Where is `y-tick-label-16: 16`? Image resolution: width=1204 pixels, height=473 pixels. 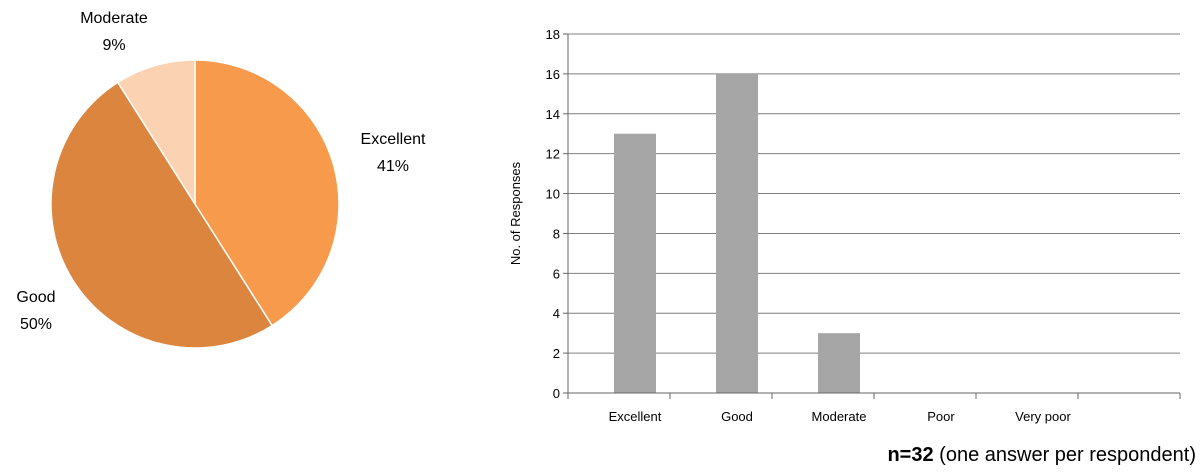
y-tick-label-16: 16 is located at coordinates (553, 74).